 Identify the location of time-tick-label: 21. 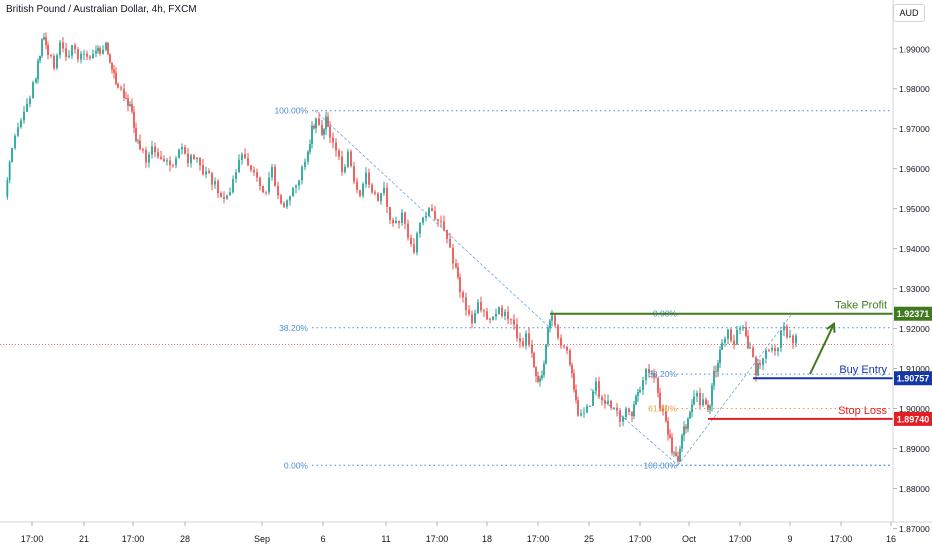
(84, 539).